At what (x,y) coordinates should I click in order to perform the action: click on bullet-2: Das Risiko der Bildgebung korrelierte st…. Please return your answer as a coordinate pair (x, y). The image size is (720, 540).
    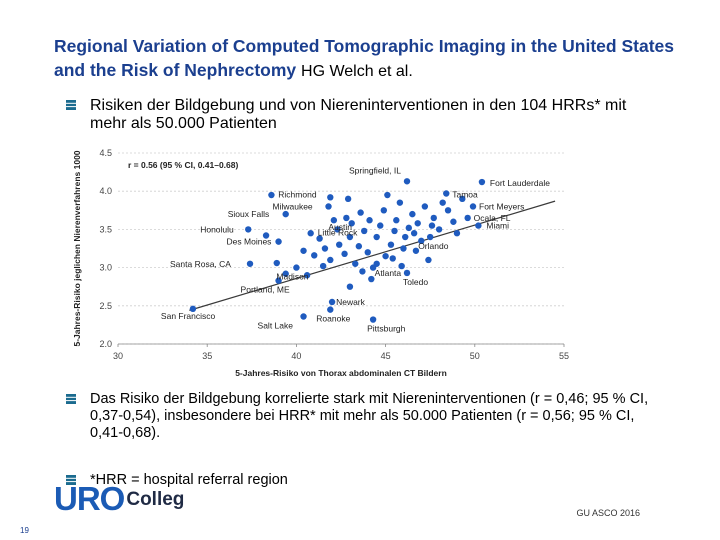
    Looking at the image, I should click on (361, 416).